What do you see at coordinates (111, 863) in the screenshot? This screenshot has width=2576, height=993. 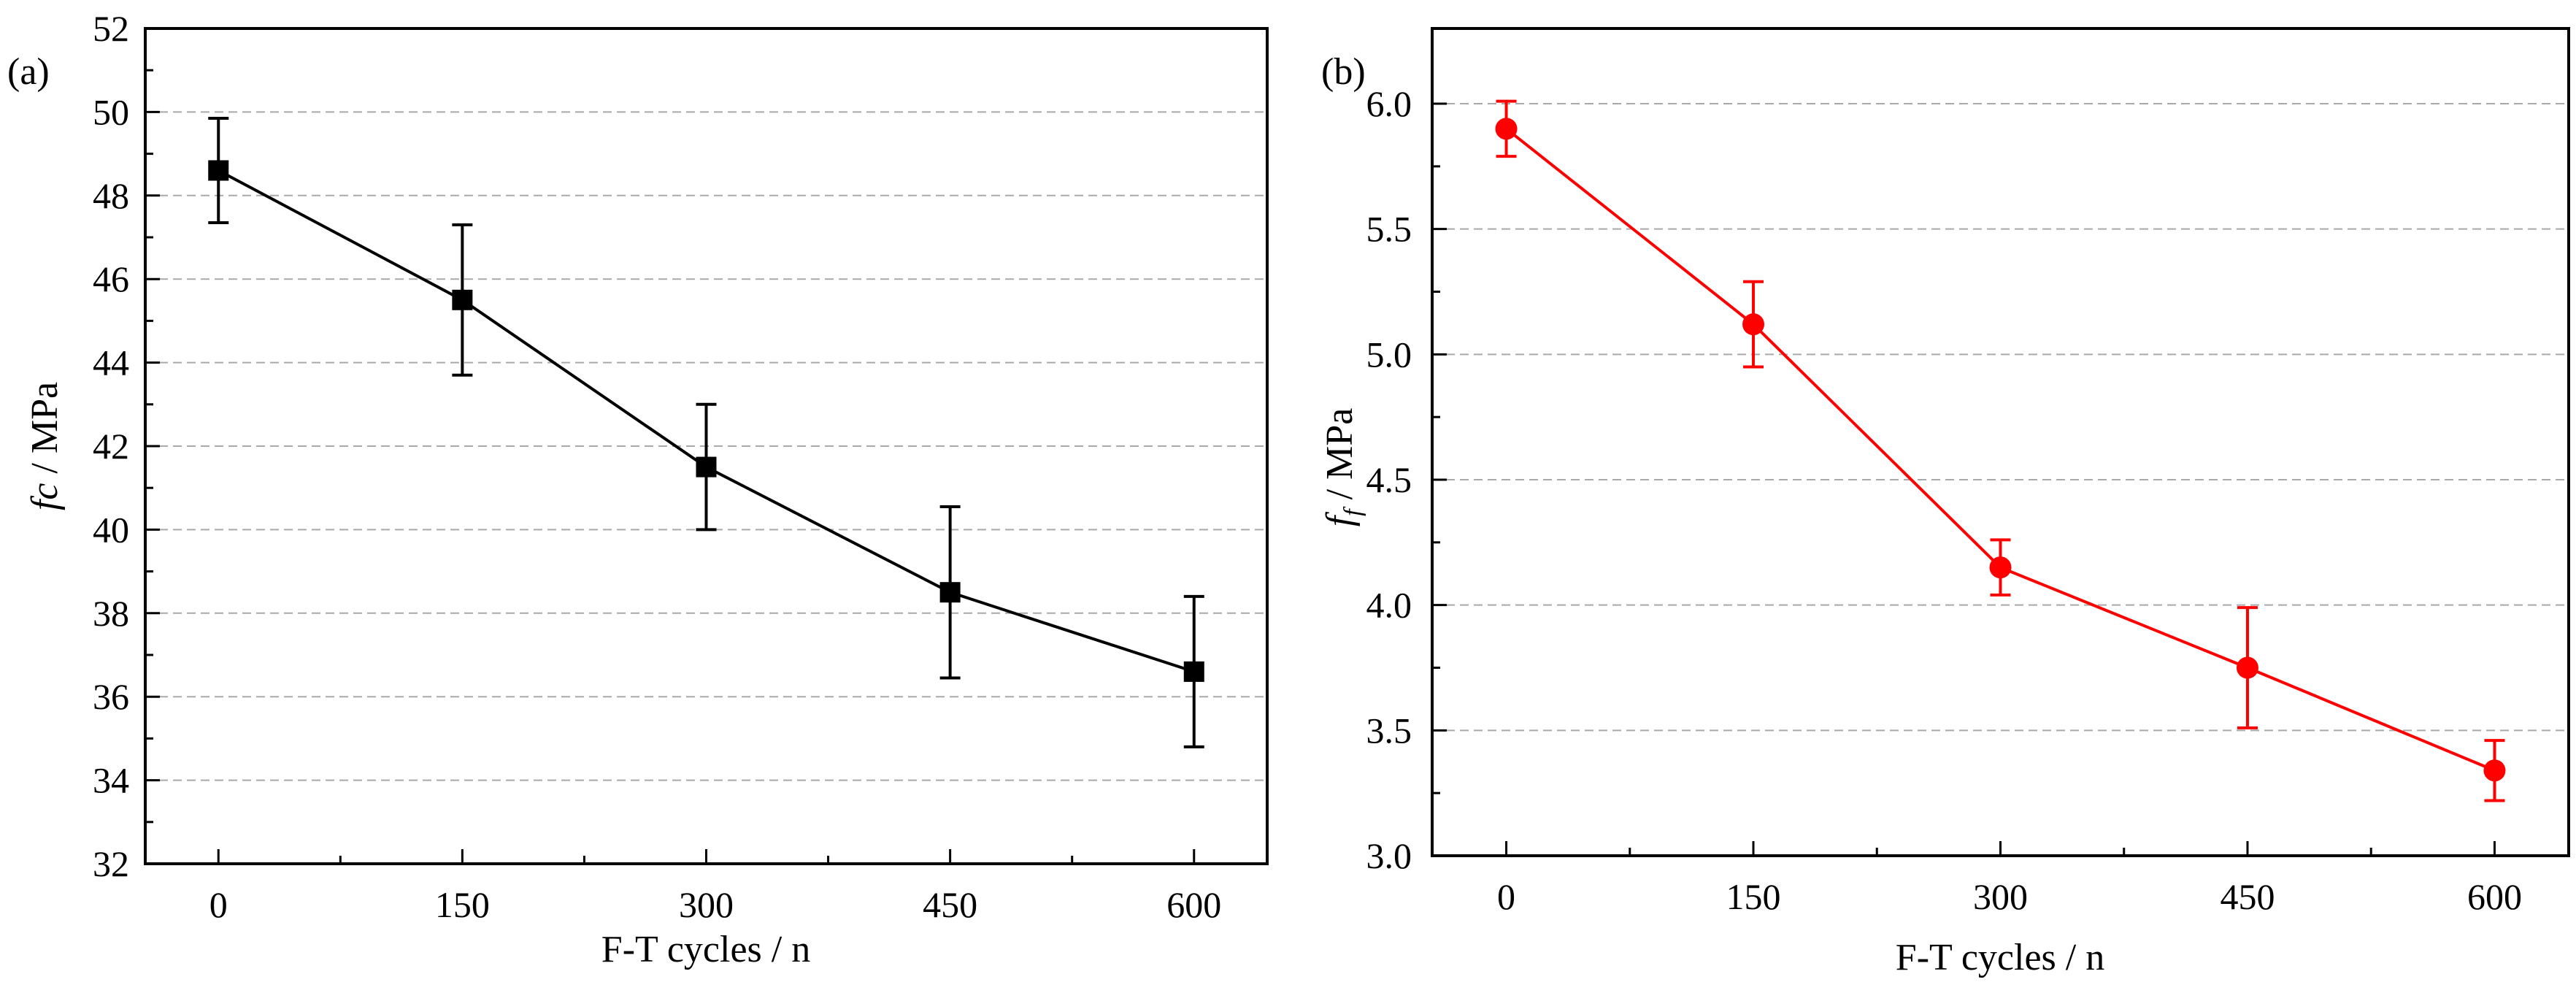 I see `y-tick-label: 32` at bounding box center [111, 863].